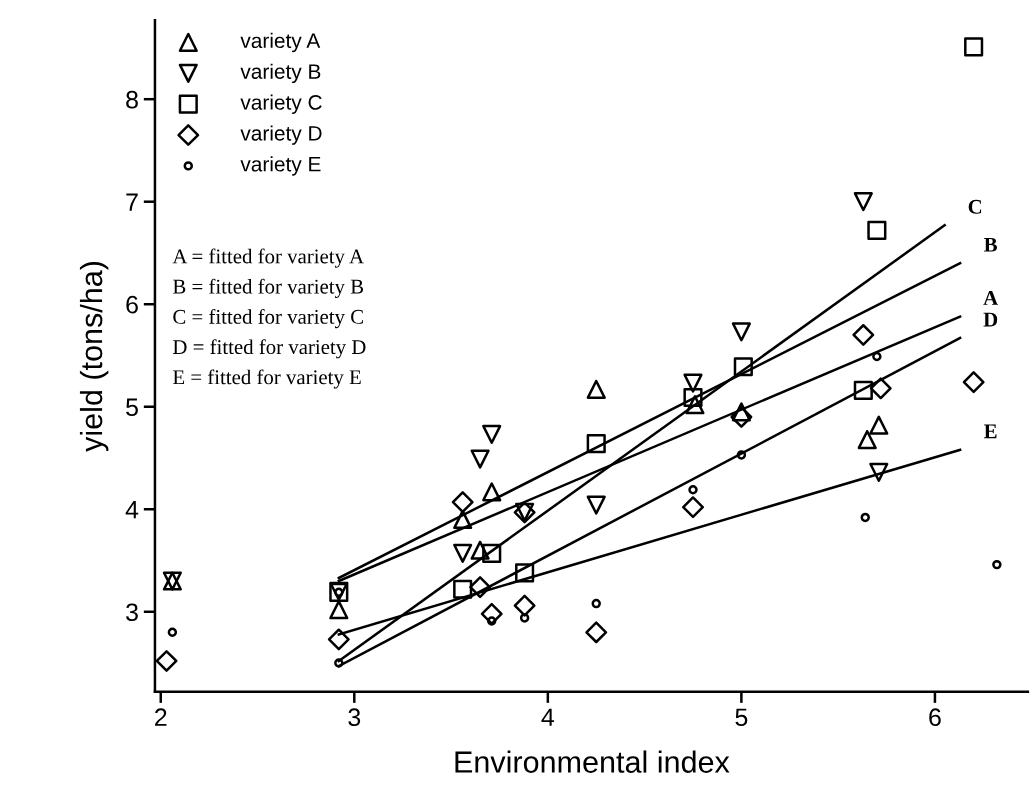 This screenshot has height=810, width=1033. What do you see at coordinates (990, 319) in the screenshot?
I see `series-label: D` at bounding box center [990, 319].